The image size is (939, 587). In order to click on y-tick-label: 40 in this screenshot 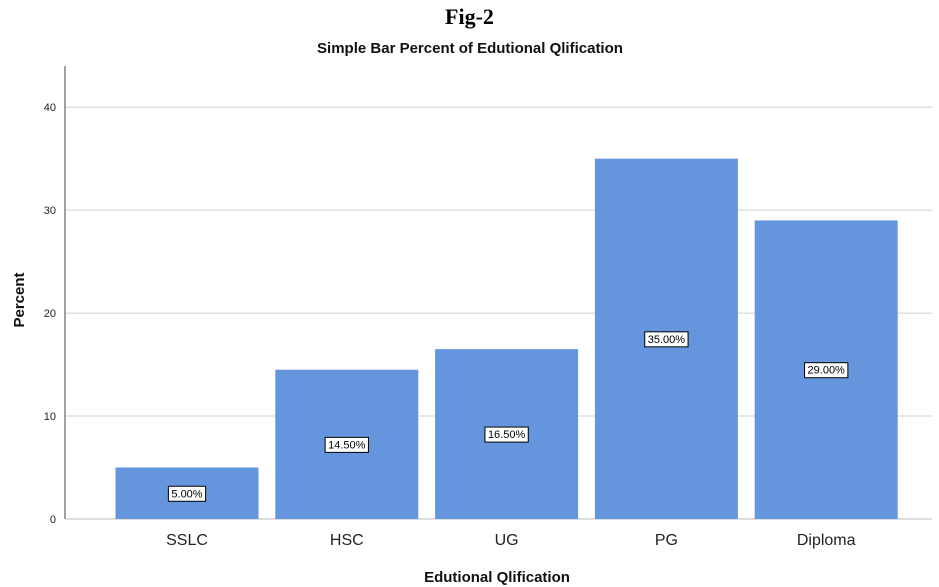, I will do `click(50, 108)`.